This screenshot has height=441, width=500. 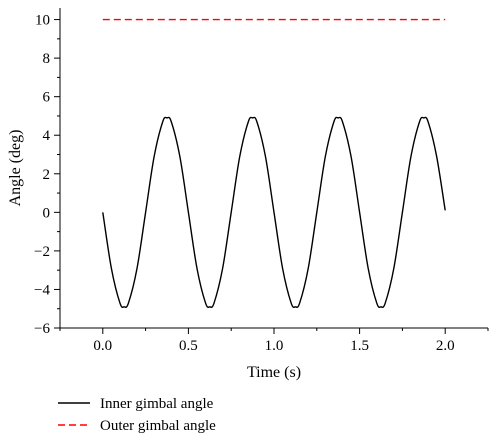 What do you see at coordinates (42, 329) in the screenshot?
I see `y-tick-label: −6` at bounding box center [42, 329].